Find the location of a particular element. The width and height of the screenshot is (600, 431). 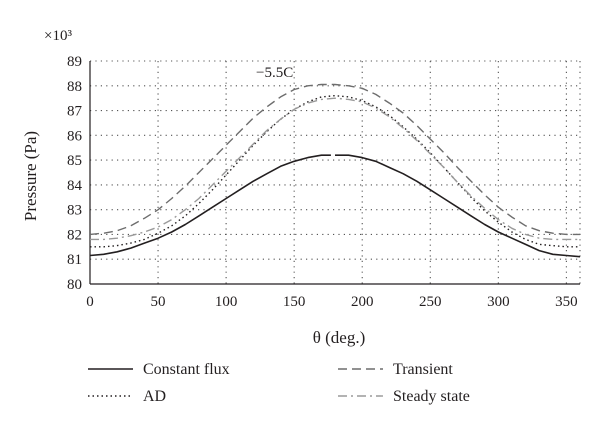

y-tick-label: 83 is located at coordinates (74, 211).